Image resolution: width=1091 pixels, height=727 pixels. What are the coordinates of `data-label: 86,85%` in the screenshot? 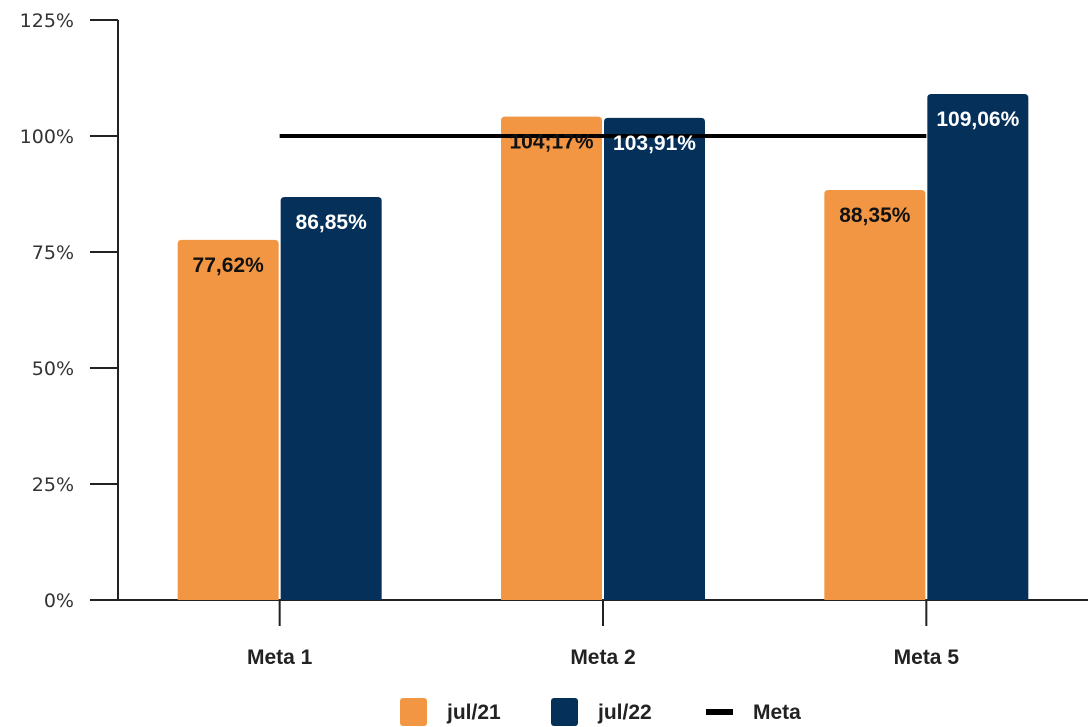 It's located at (332, 222).